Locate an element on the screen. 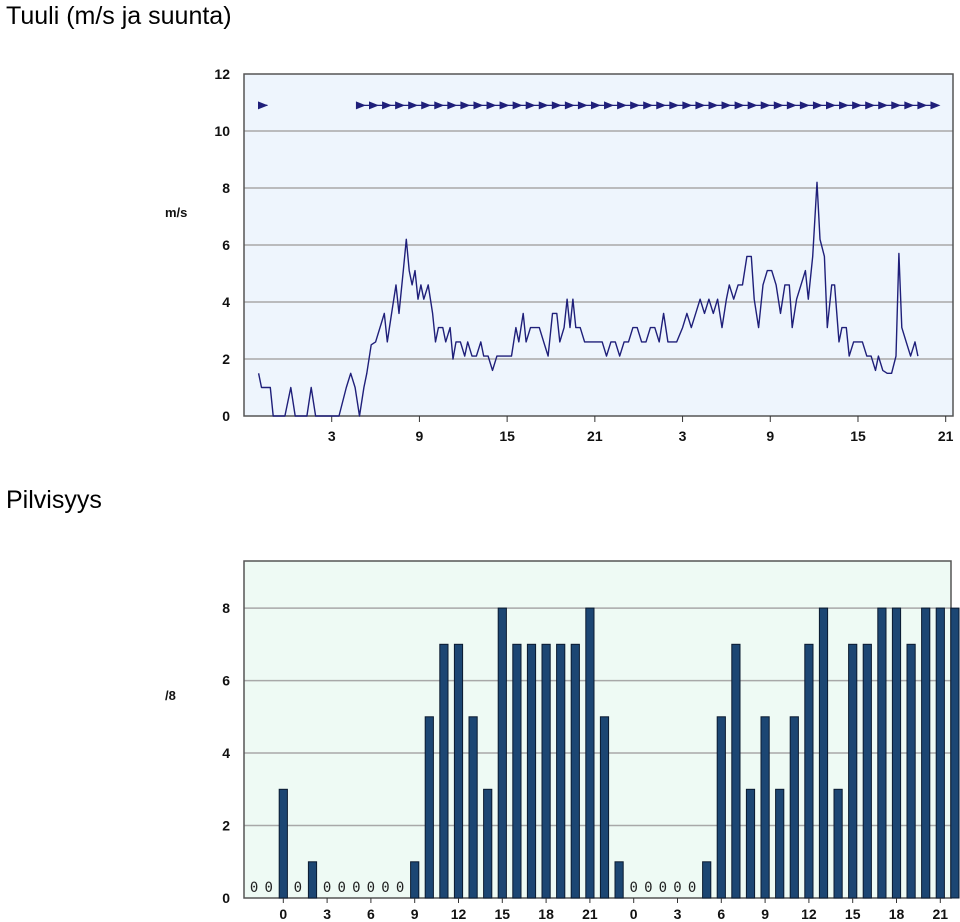  wind-y-tick-label: 4 is located at coordinates (226, 302).